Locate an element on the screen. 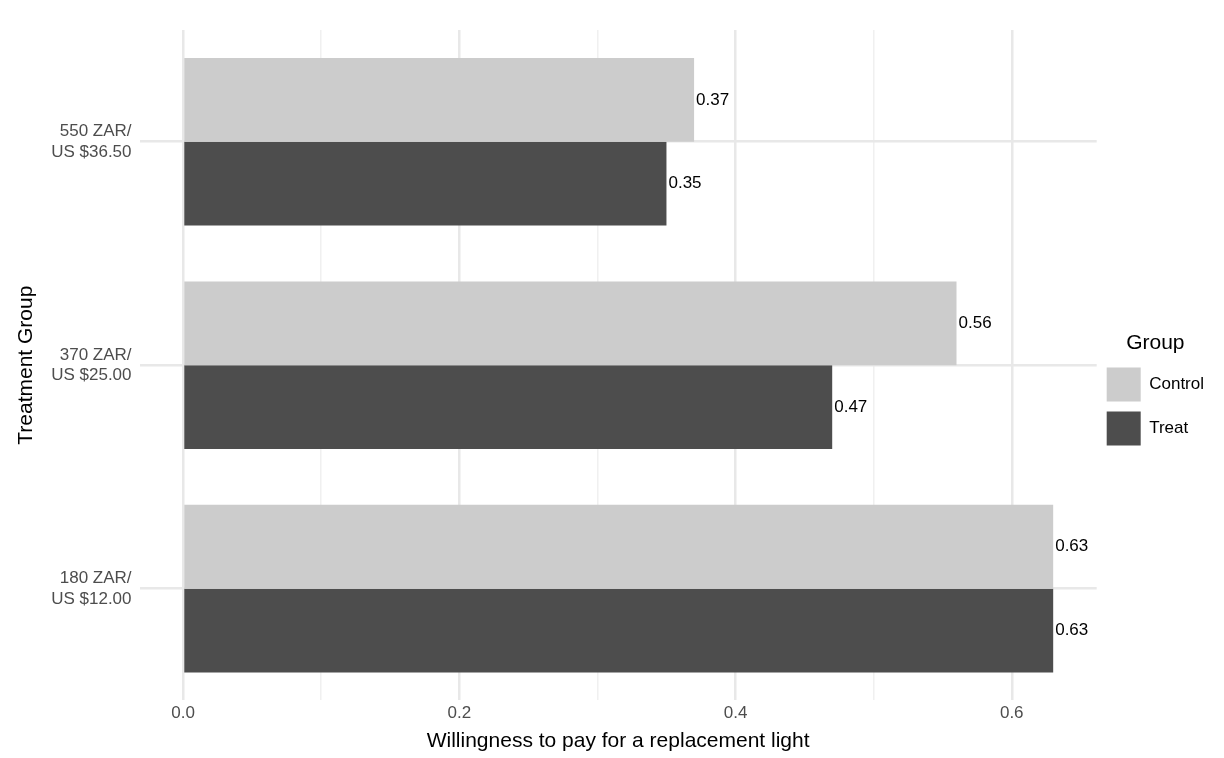 This screenshot has width=1224, height=758. x-tick-label: 0.4 is located at coordinates (735, 713).